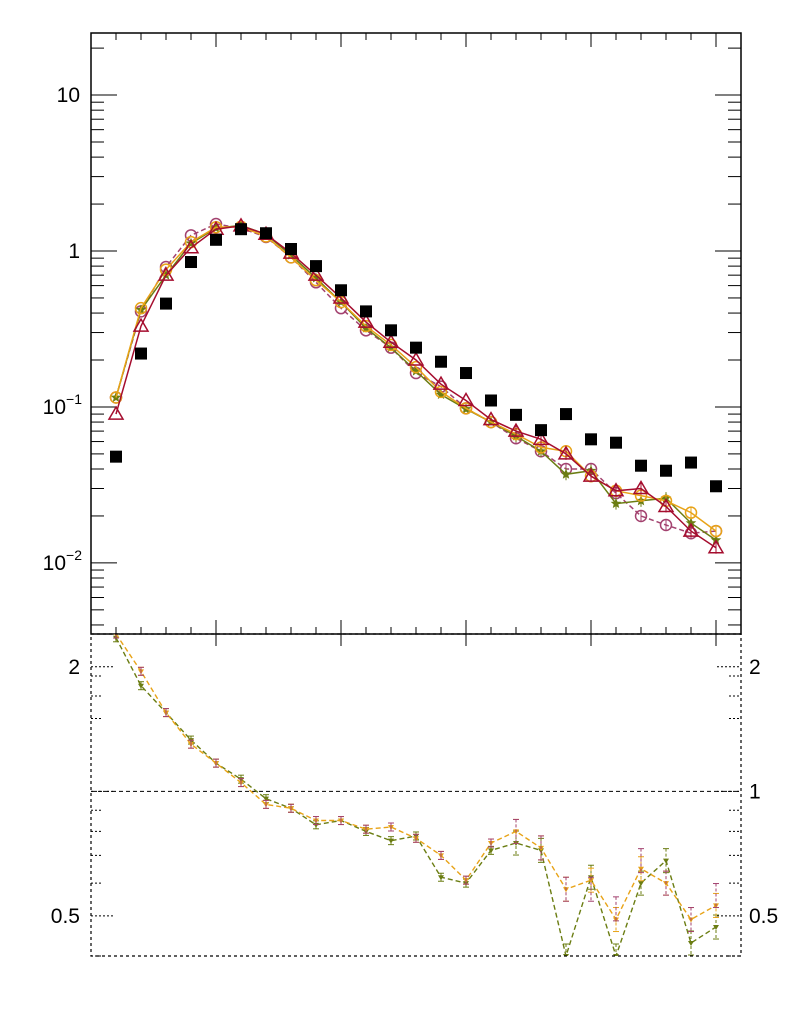  Describe the element at coordinates (74, 251) in the screenshot. I see `upper-y-tick-label: 1` at that location.